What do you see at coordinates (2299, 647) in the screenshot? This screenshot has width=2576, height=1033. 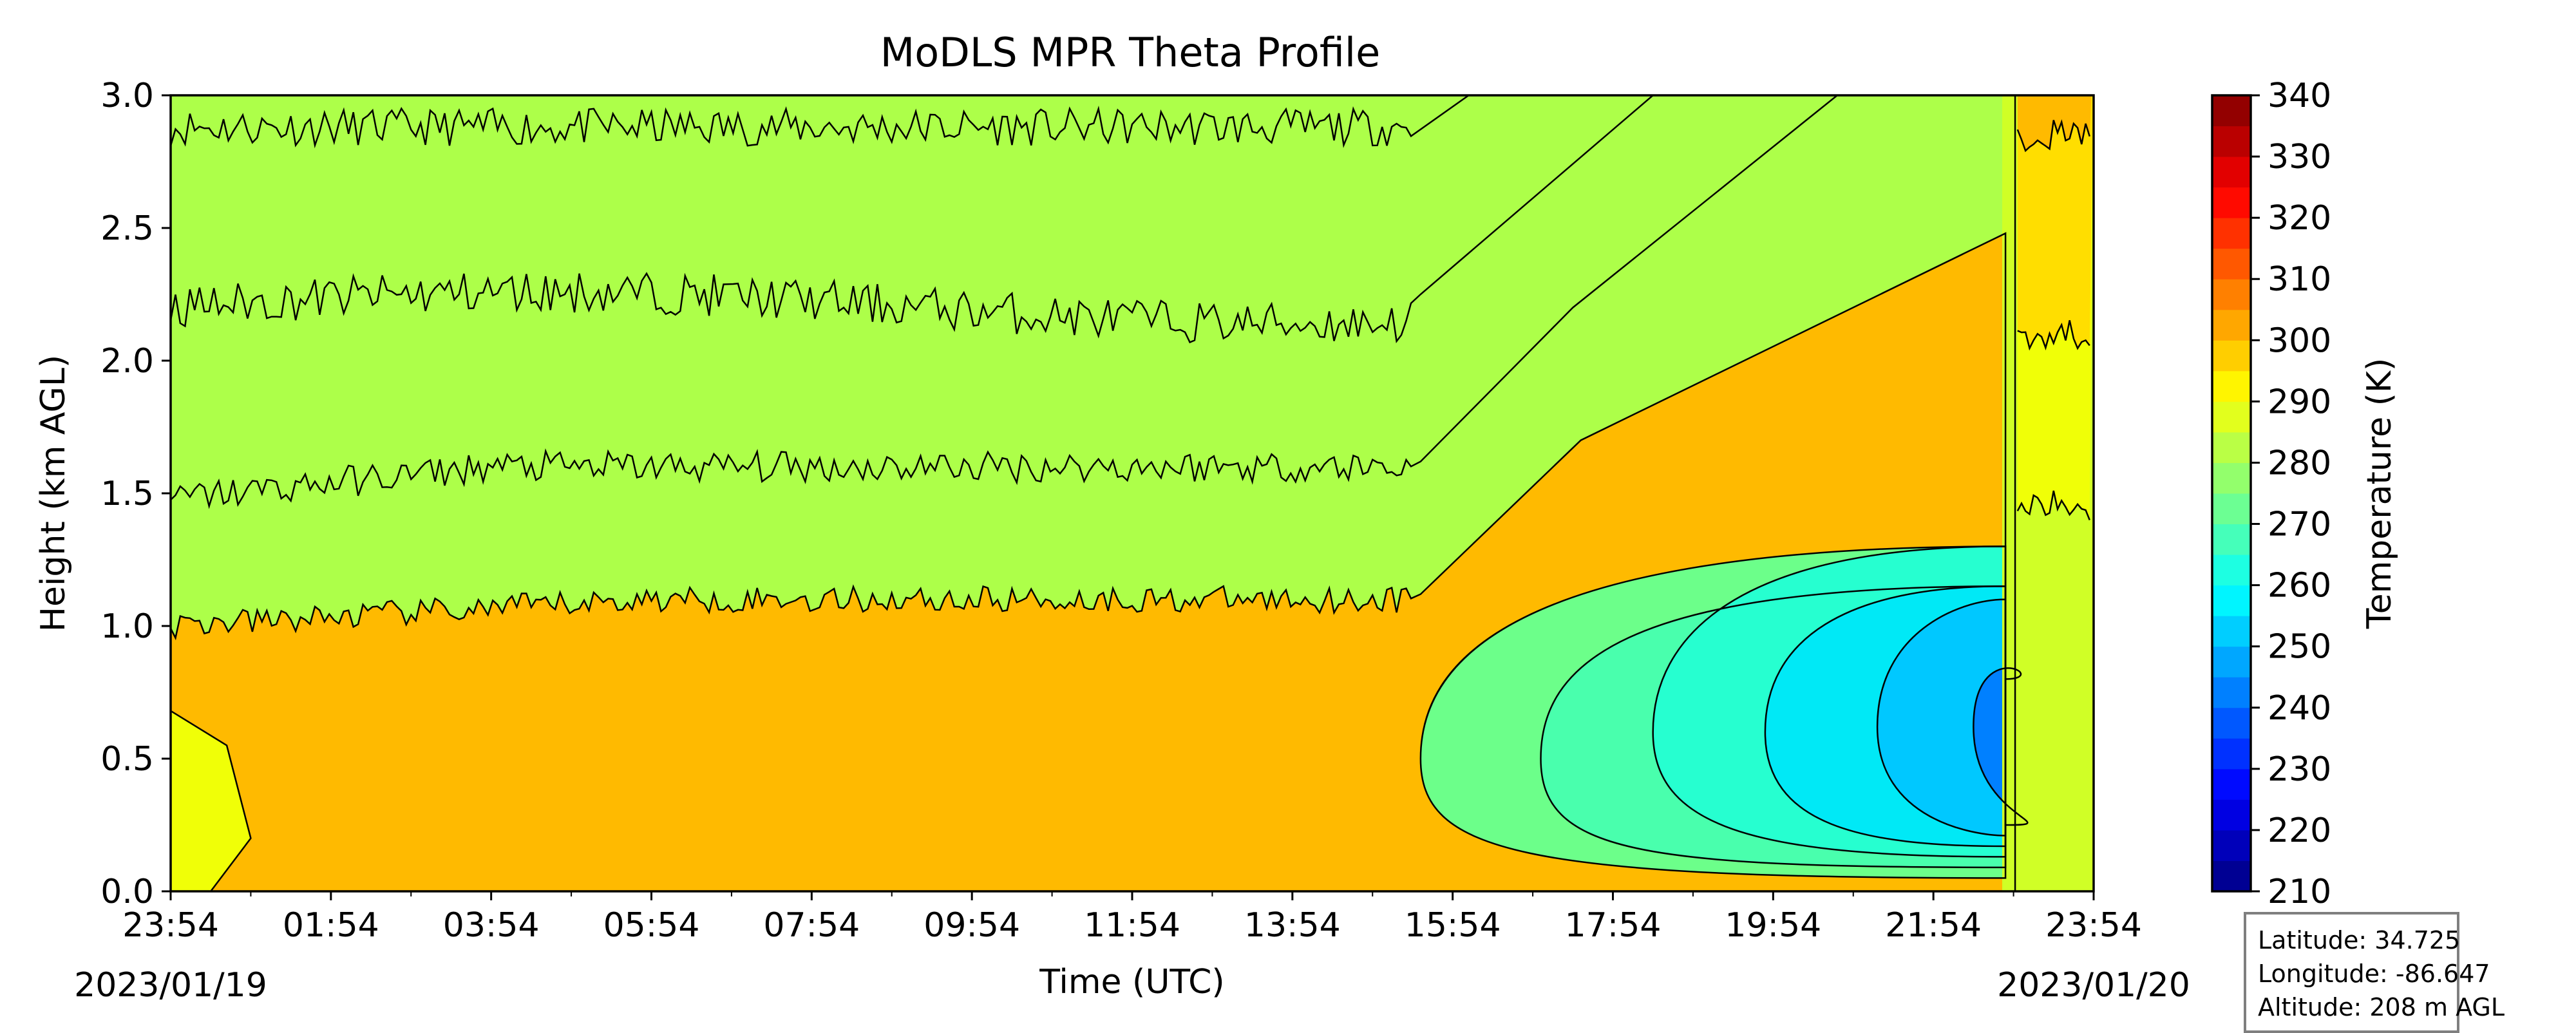 I see `colorbar-tick-label: 250` at bounding box center [2299, 647].